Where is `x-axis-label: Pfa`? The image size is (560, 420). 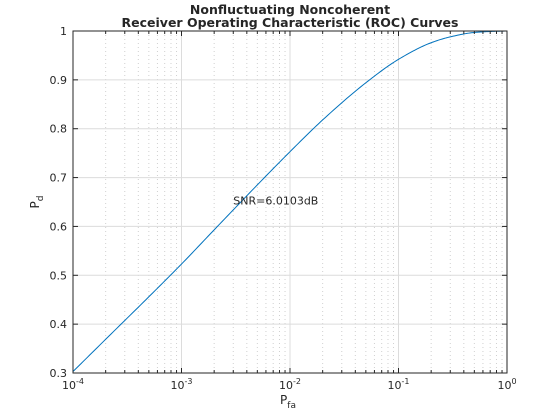 x-axis-label: Pfa is located at coordinates (288, 402).